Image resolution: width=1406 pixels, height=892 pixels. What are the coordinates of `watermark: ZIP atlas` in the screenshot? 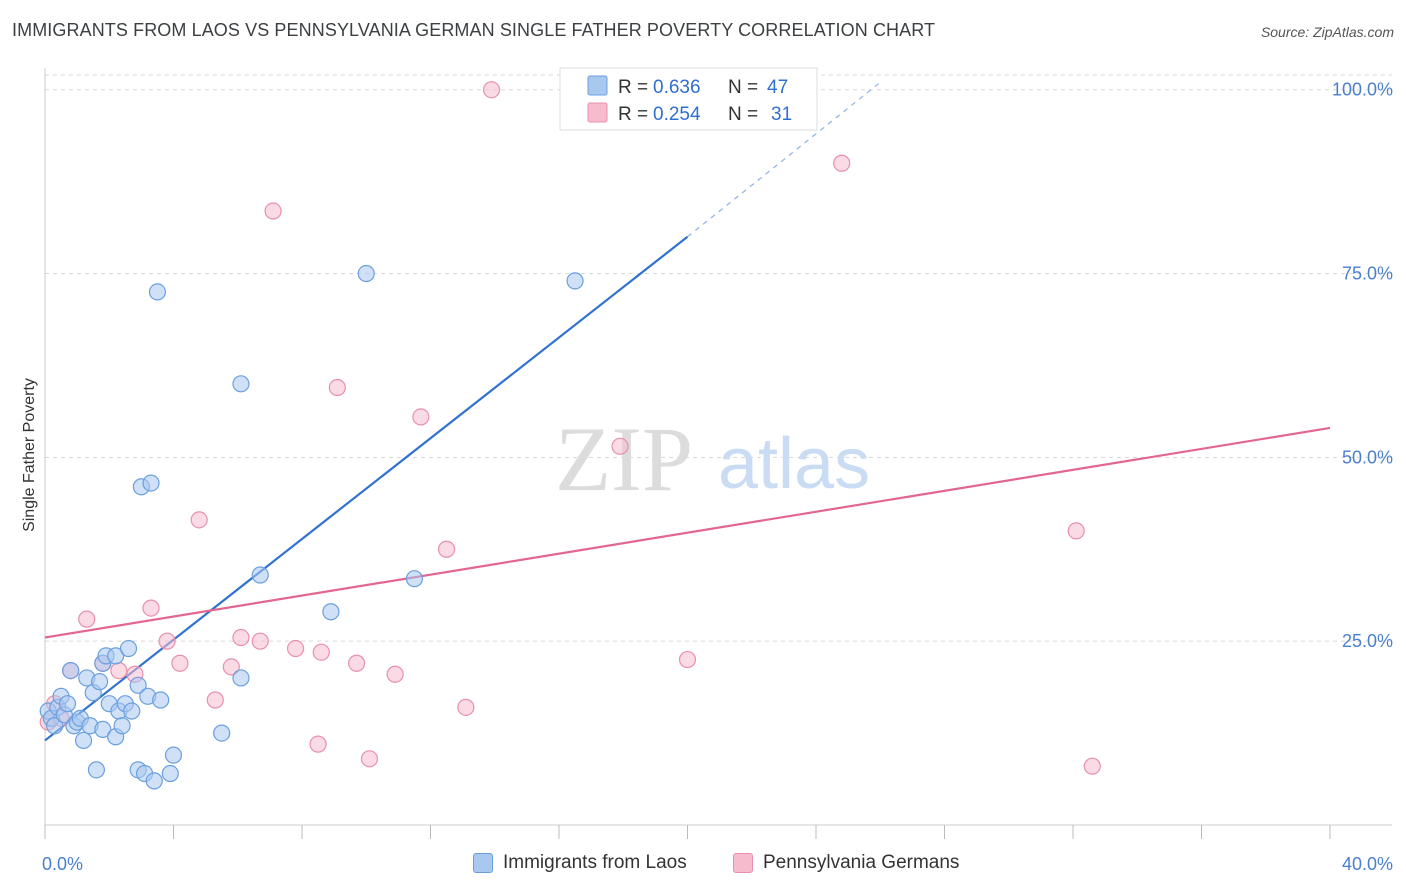 It's located at (712, 459).